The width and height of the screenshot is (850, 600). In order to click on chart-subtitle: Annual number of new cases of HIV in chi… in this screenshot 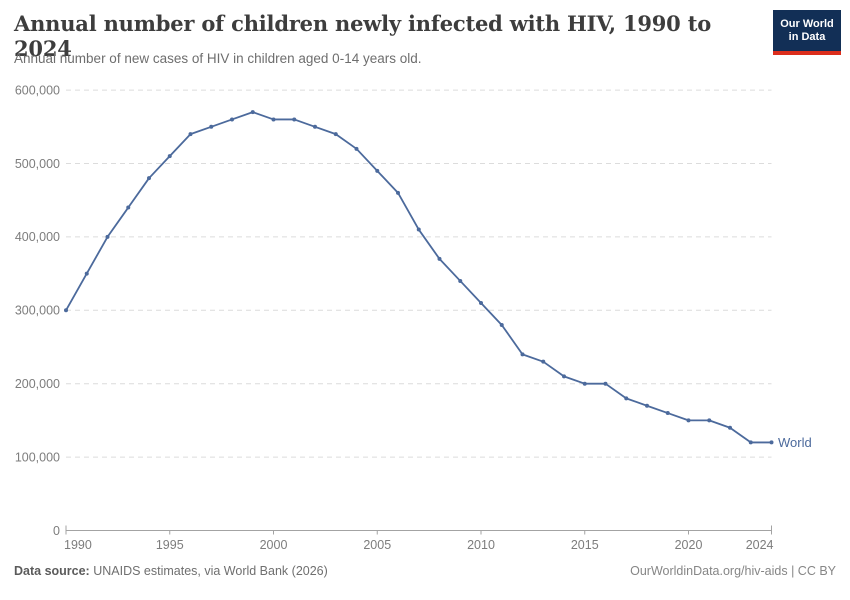, I will do `click(218, 58)`.